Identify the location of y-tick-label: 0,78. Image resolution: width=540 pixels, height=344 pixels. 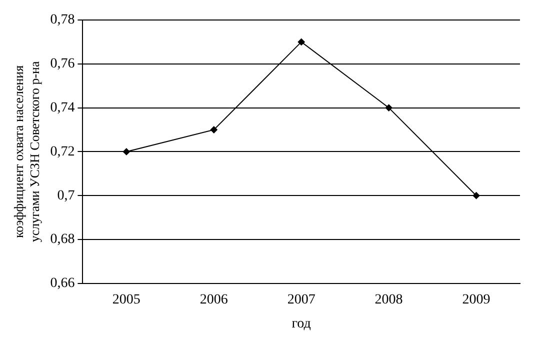
(62, 20).